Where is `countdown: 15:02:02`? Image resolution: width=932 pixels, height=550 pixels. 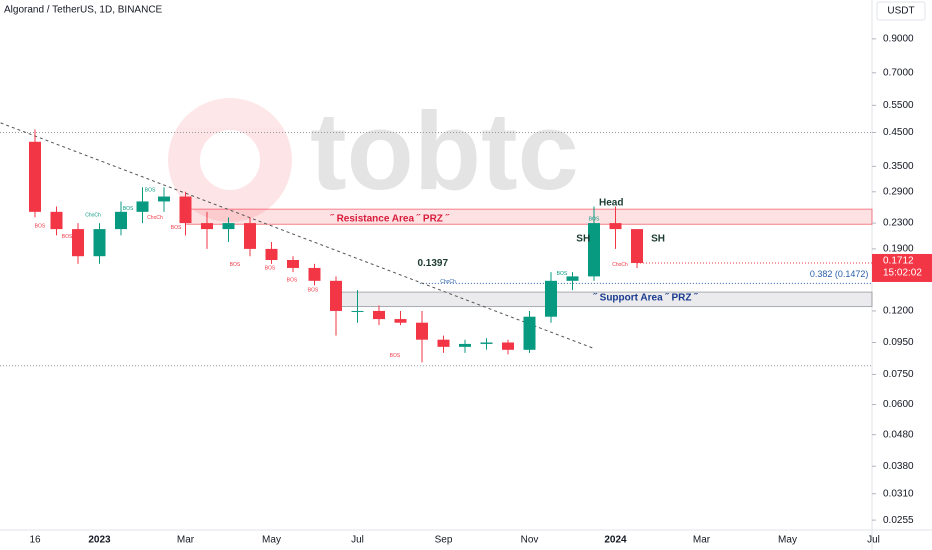 countdown: 15:02:02 is located at coordinates (902, 273).